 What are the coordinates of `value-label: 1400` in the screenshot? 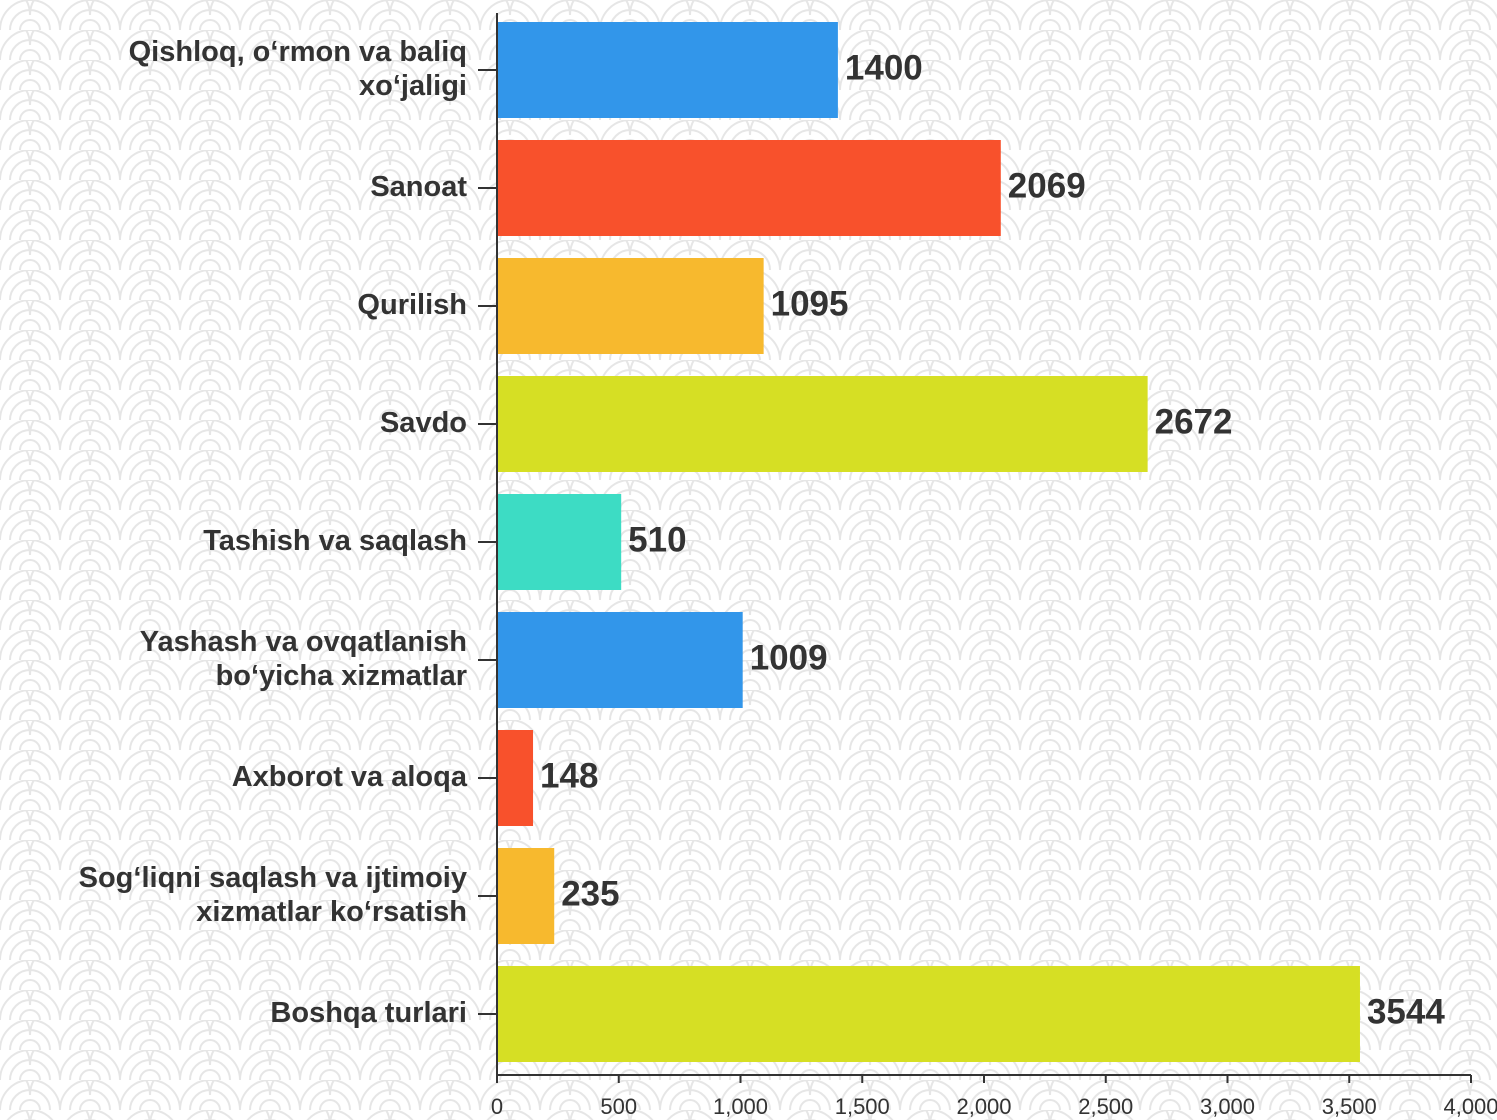 It's located at (884, 67).